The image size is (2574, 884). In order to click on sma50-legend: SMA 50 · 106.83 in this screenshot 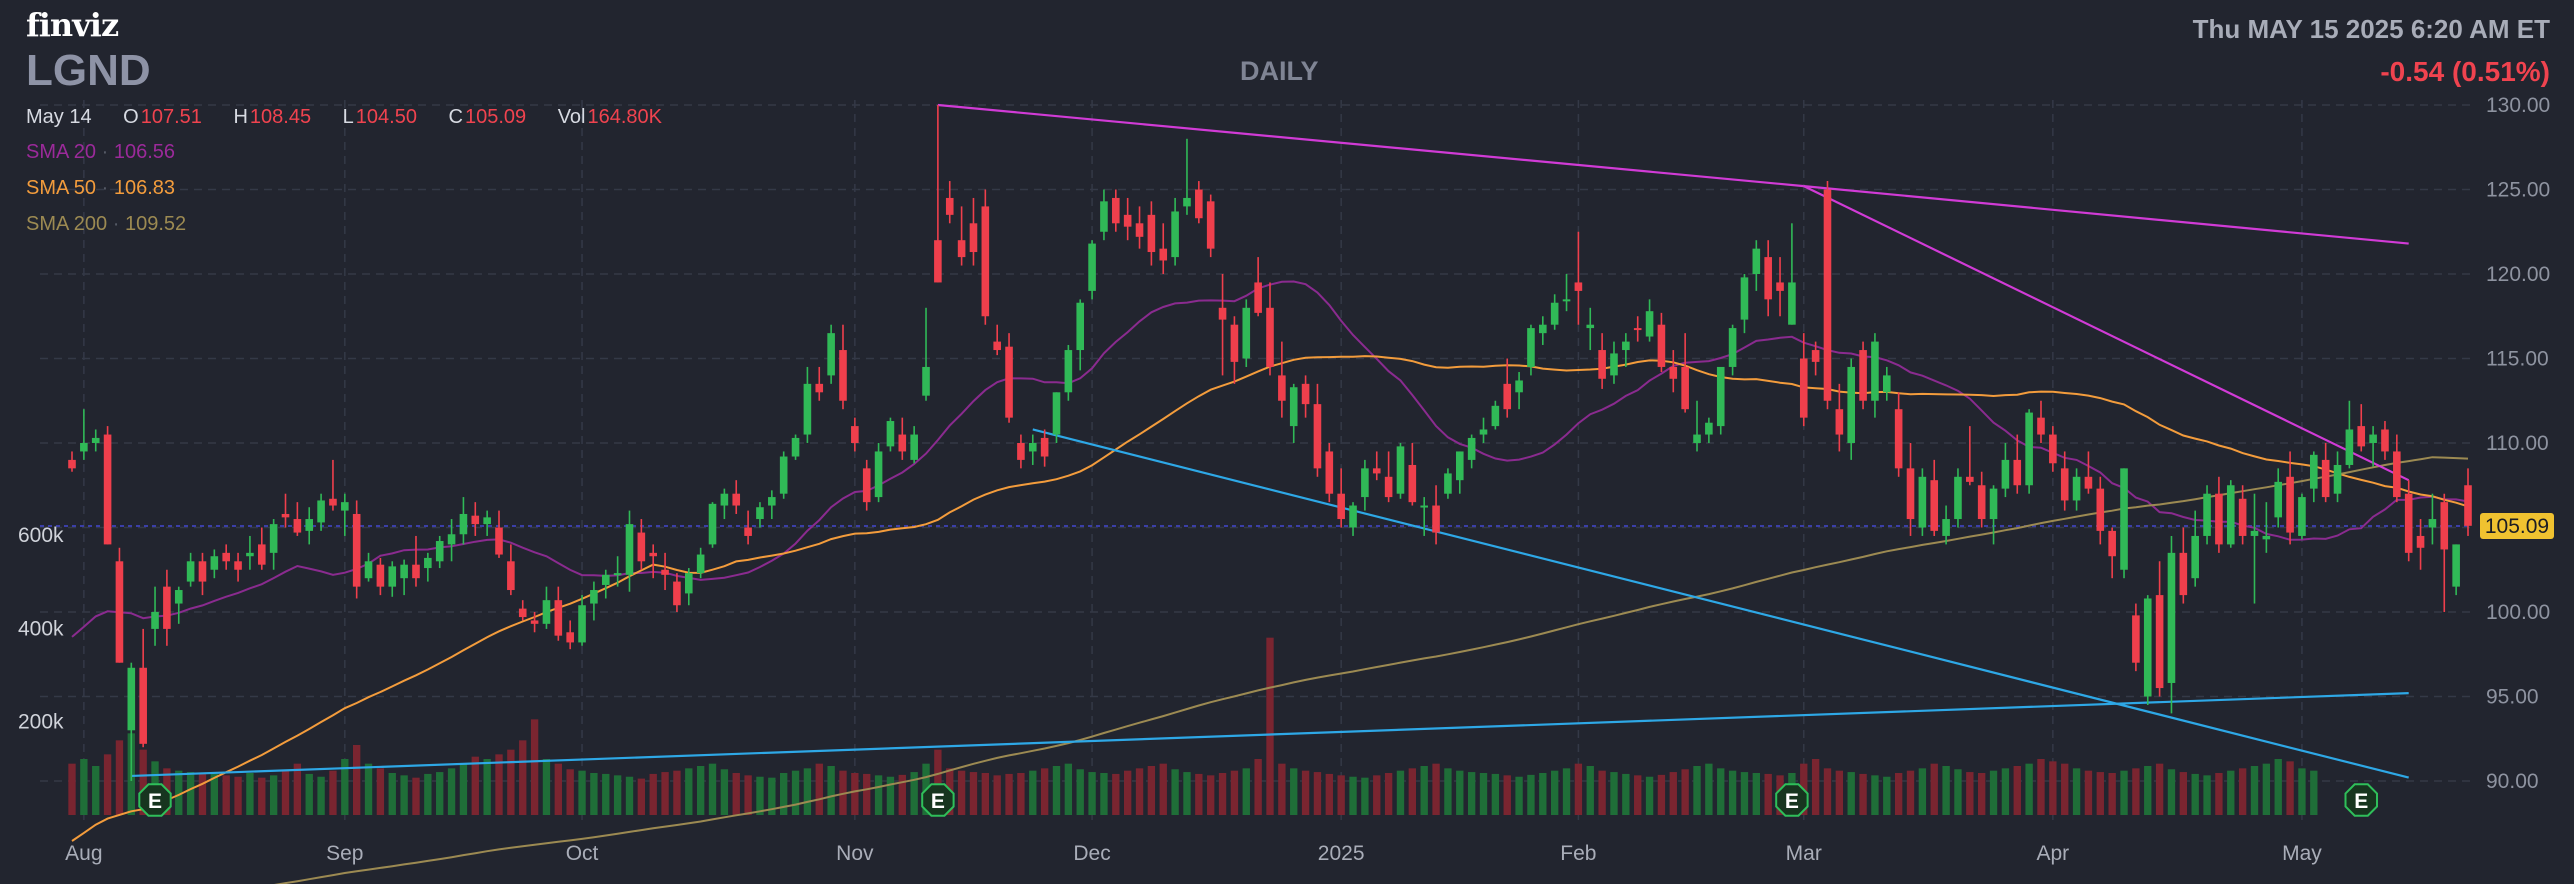, I will do `click(100, 188)`.